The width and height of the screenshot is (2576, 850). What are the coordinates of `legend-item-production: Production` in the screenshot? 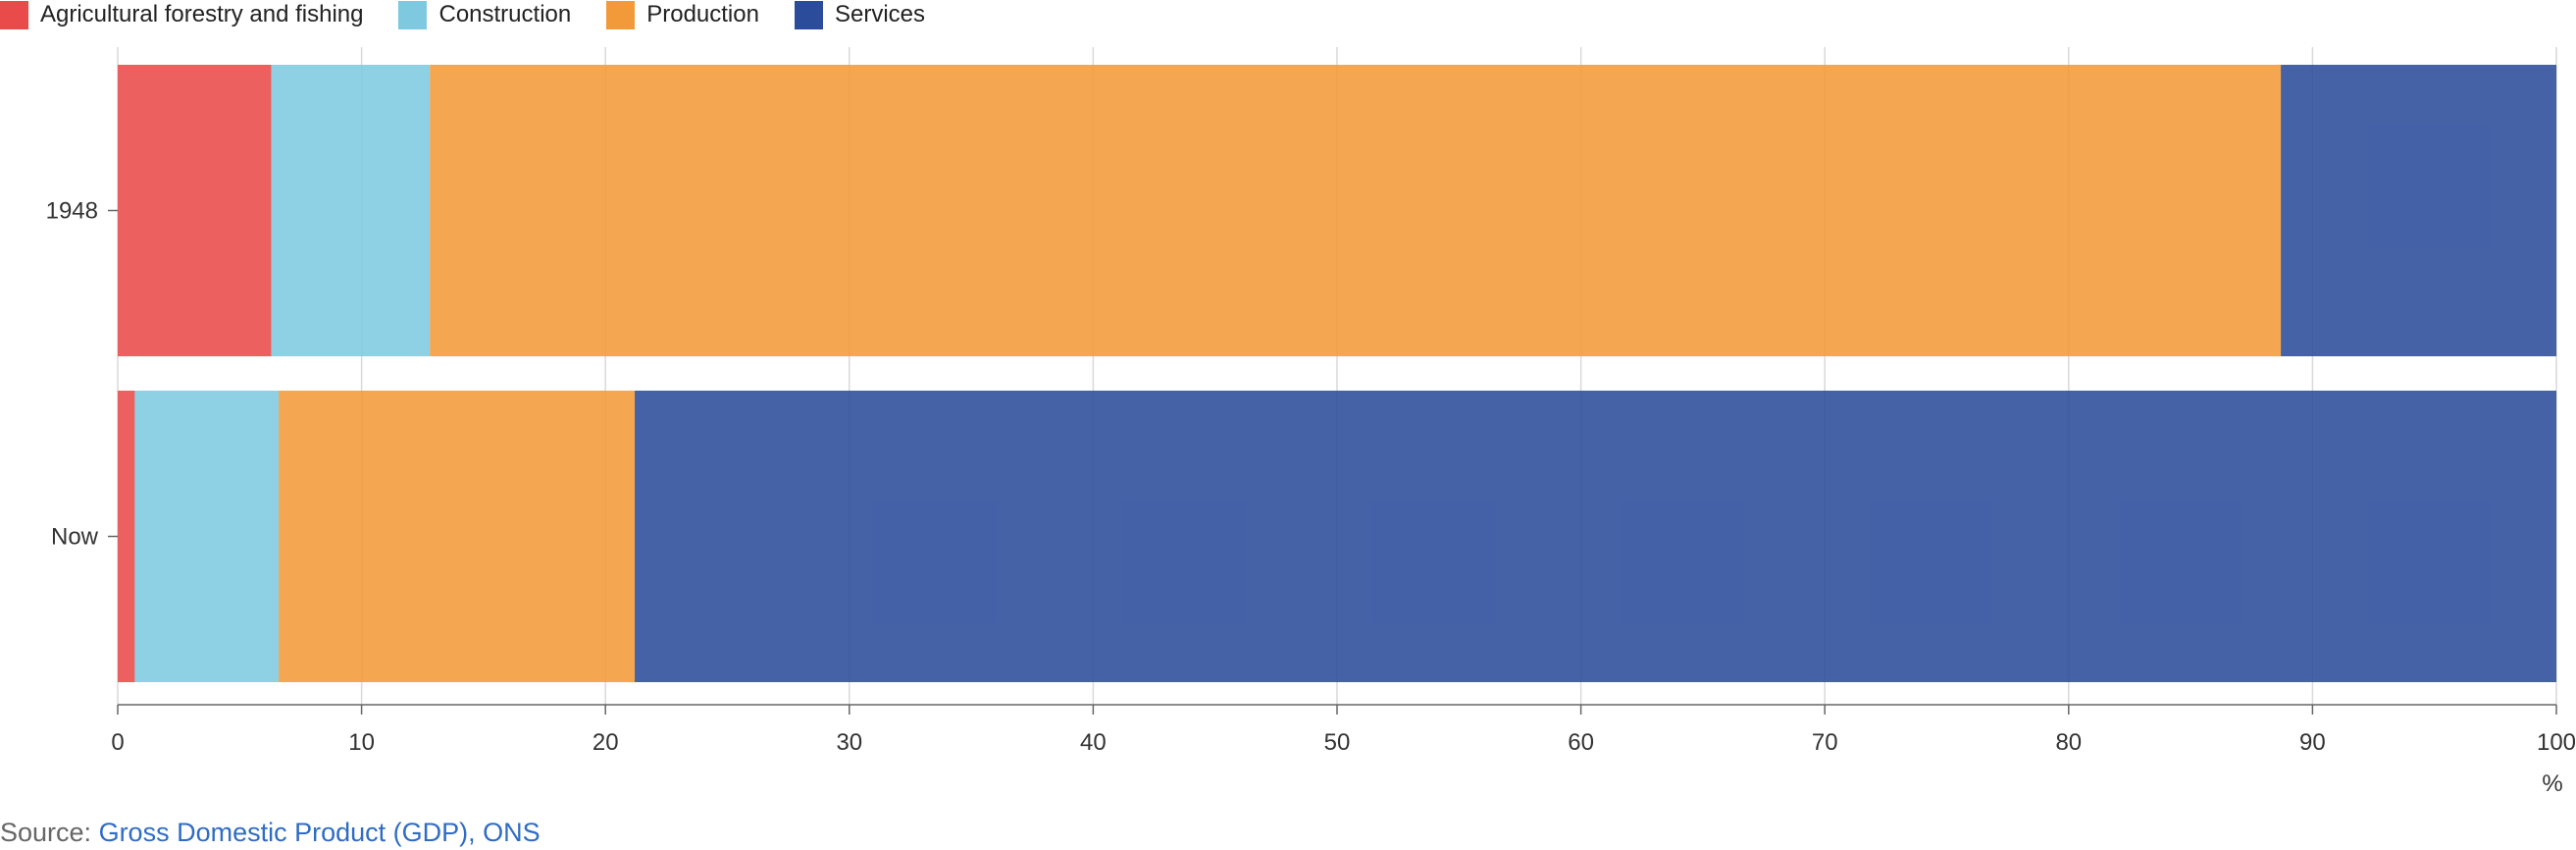 It's located at (682, 15).